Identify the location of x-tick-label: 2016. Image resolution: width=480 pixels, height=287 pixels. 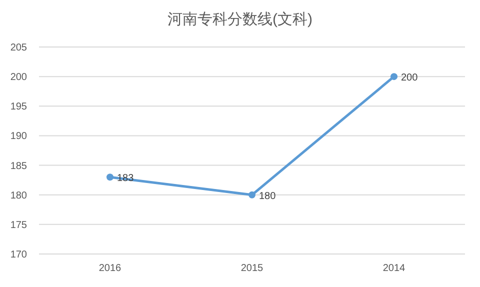
(110, 268).